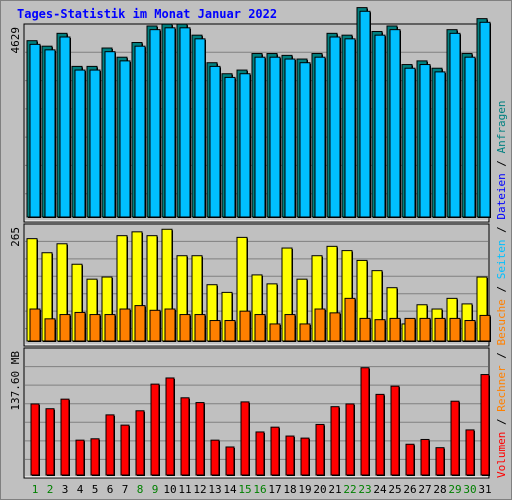 The width and height of the screenshot is (512, 500). What do you see at coordinates (501, 388) in the screenshot?
I see `legend-entry: Rechner` at bounding box center [501, 388].